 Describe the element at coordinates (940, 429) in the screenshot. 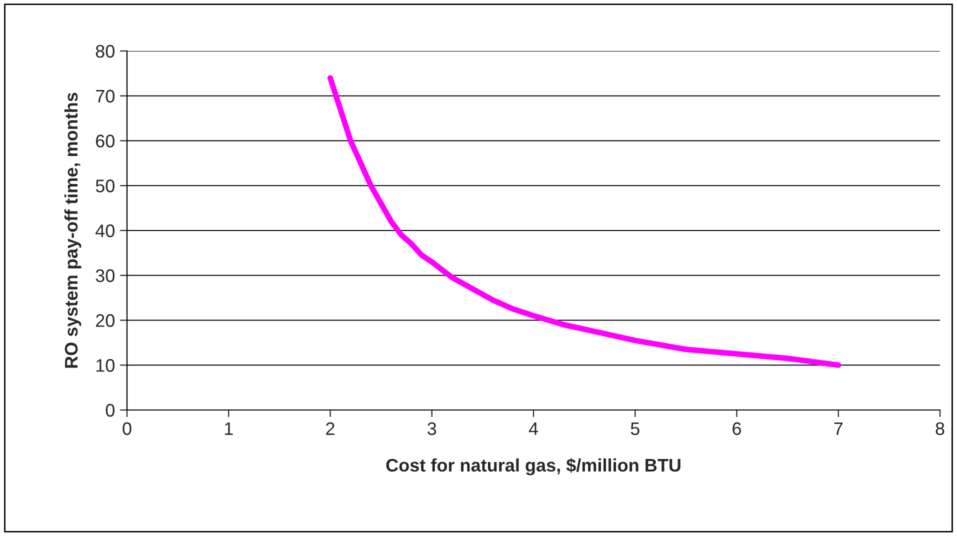

I see `x-tick-label: 8` at that location.